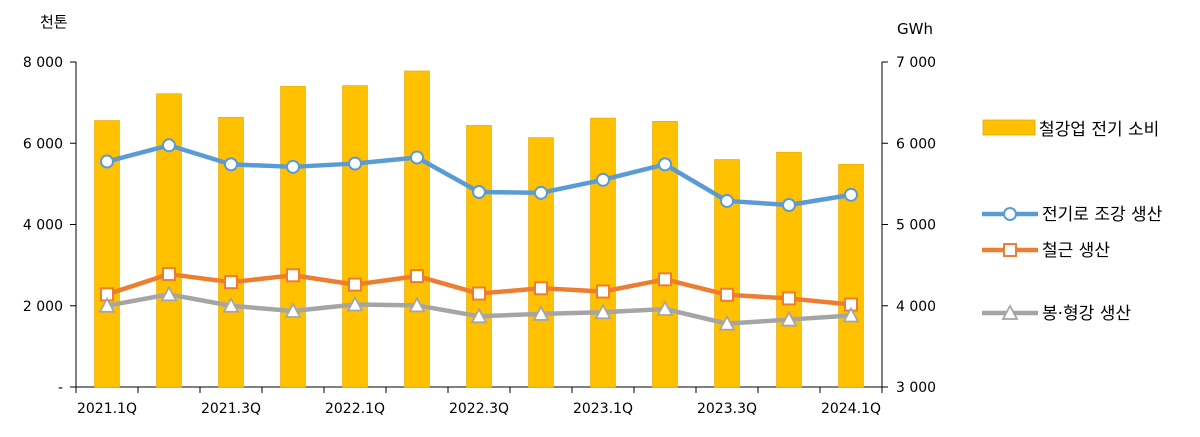 The width and height of the screenshot is (1200, 437). What do you see at coordinates (1076, 251) in the screenshot?
I see `legend-label-rebar: 철근 생산` at bounding box center [1076, 251].